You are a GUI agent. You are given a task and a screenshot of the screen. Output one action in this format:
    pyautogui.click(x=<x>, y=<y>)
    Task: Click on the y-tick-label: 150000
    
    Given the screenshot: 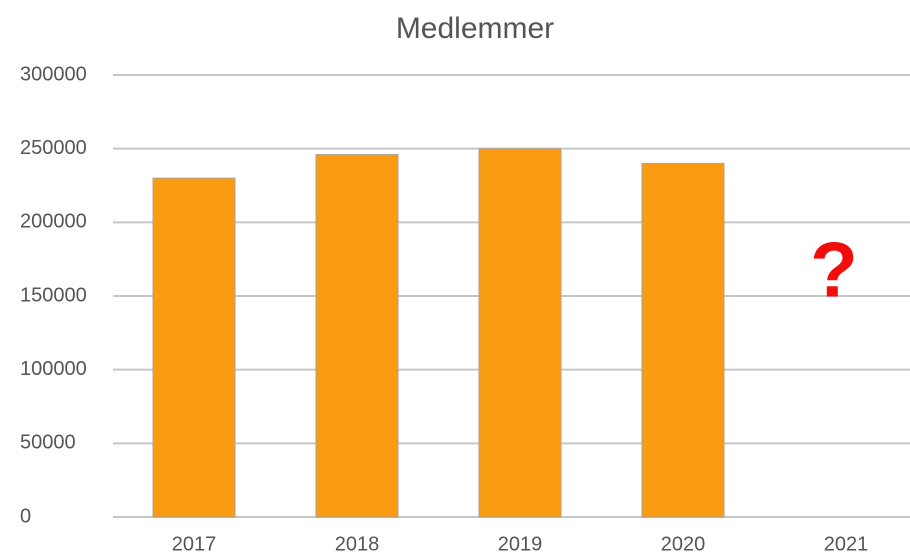 What is the action you would take?
    pyautogui.click(x=53, y=295)
    